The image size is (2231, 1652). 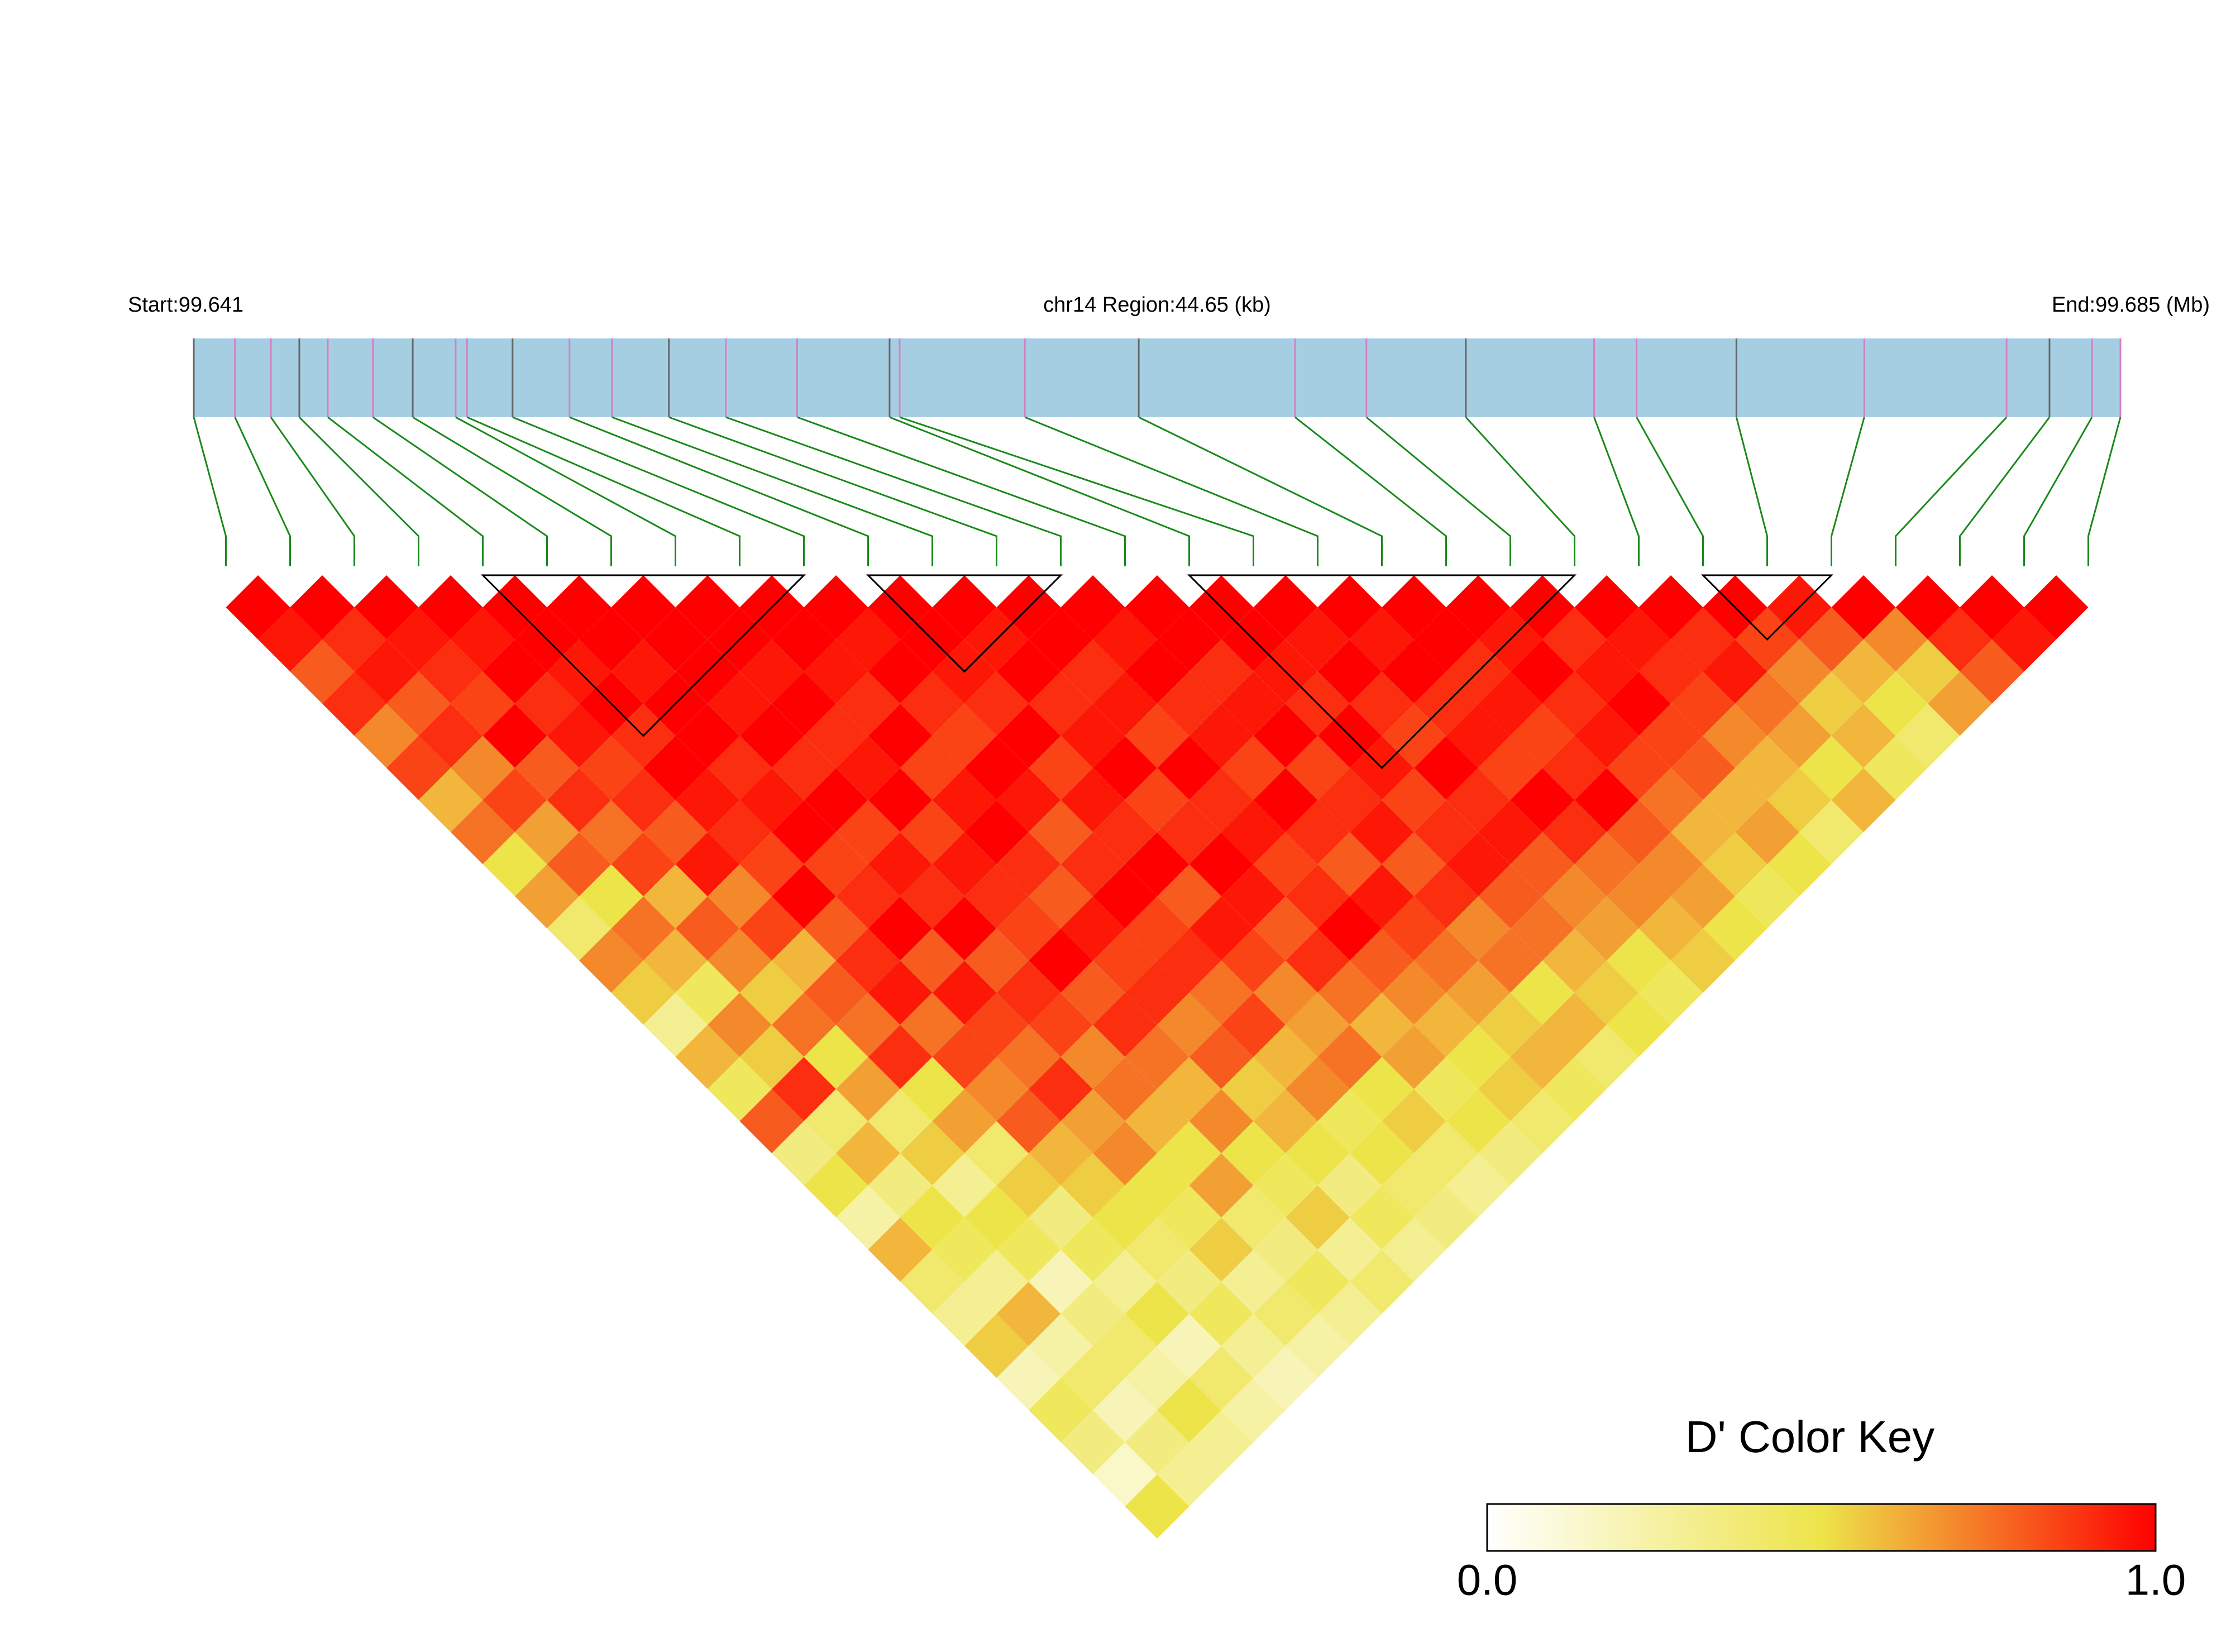 I want to click on color-key-label: 1.0, so click(x=2155, y=1580).